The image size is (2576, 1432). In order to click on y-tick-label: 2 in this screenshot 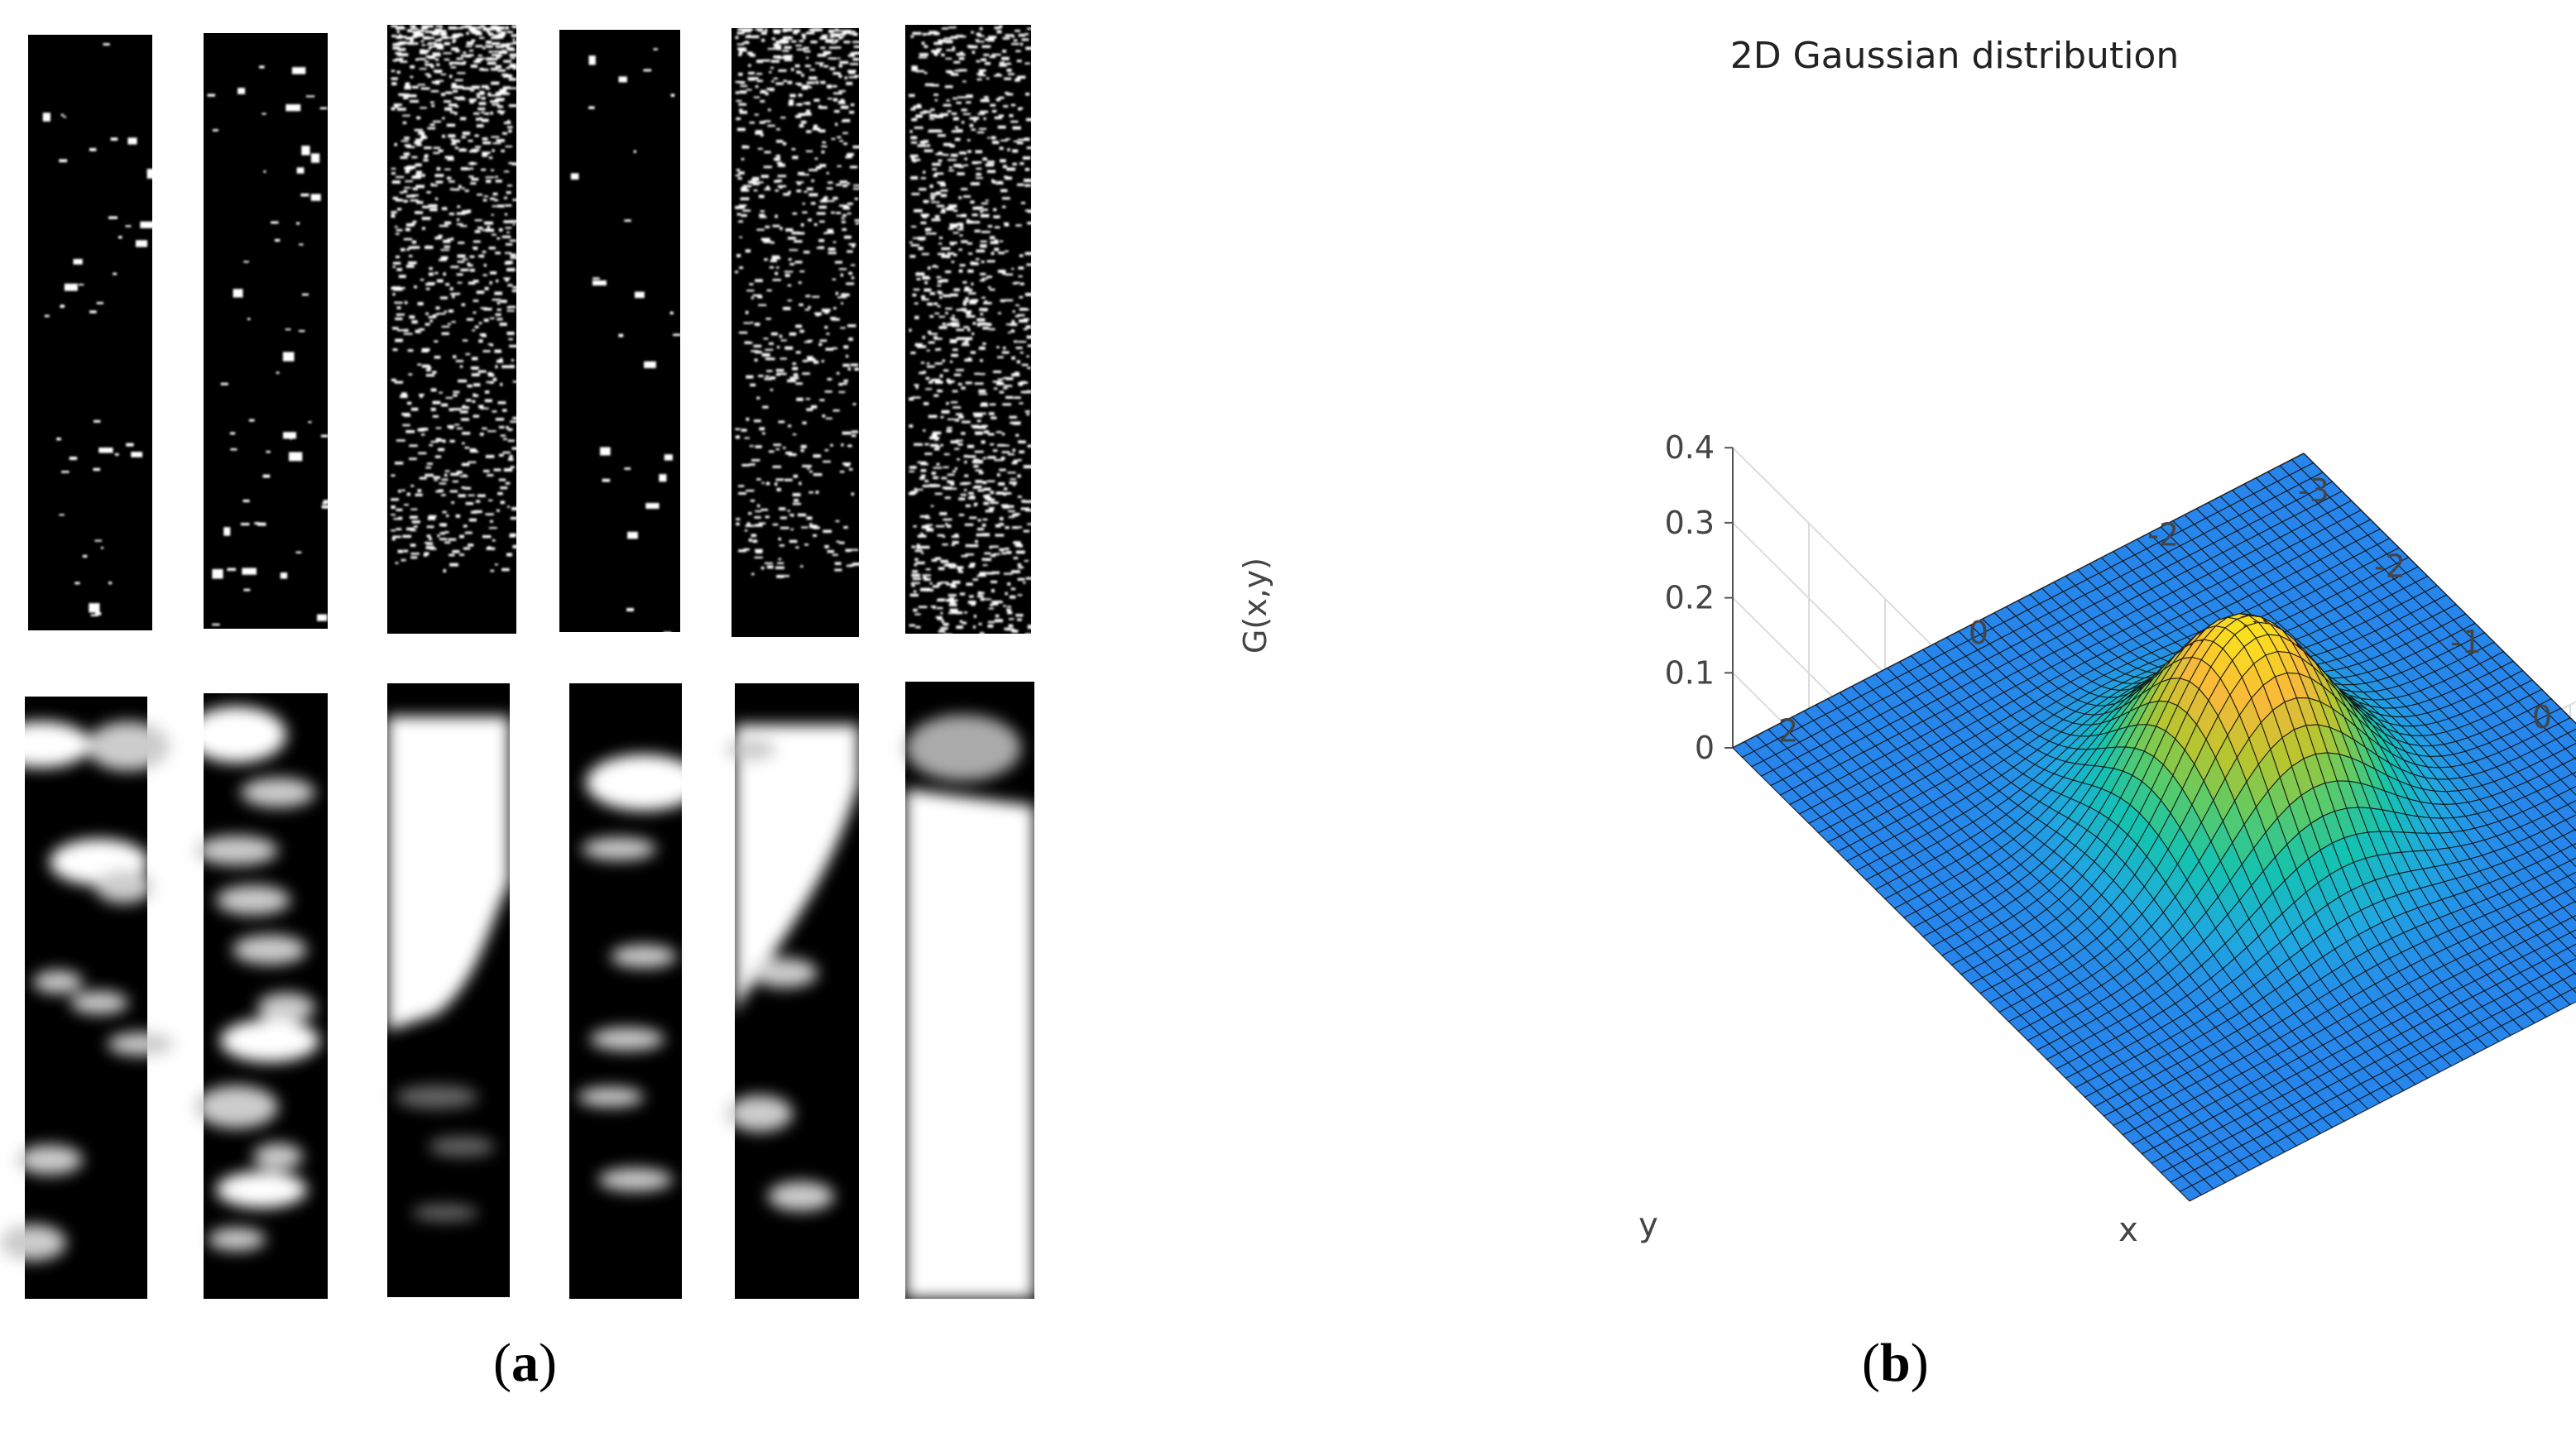, I will do `click(1788, 732)`.